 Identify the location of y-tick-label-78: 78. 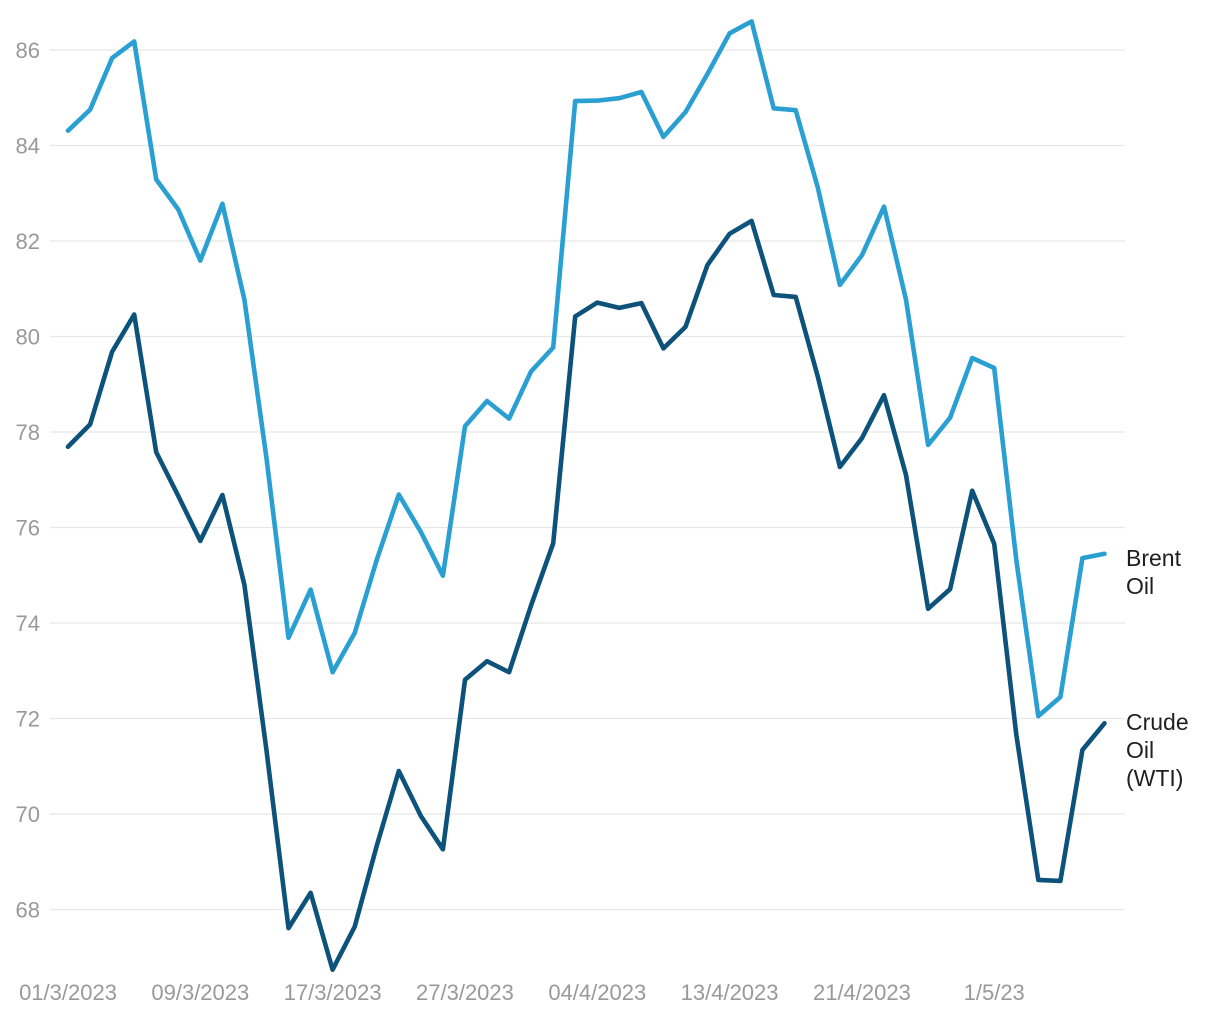
(28, 432).